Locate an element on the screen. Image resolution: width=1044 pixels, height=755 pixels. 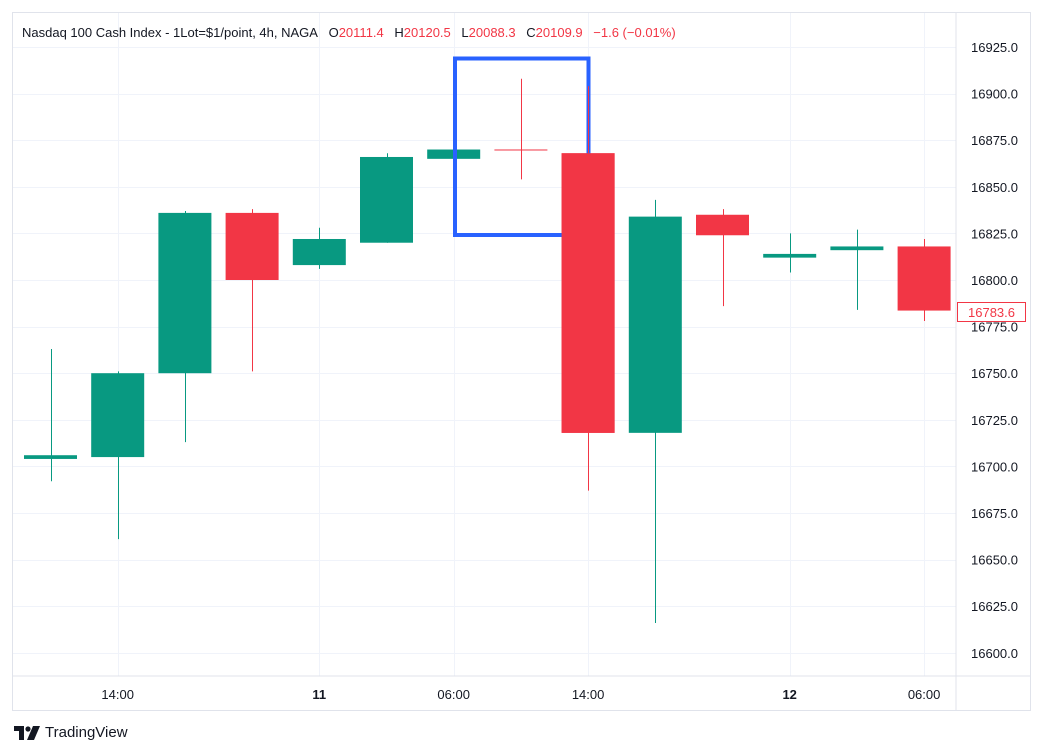
price-tick-label: 16875.0 is located at coordinates (994, 140).